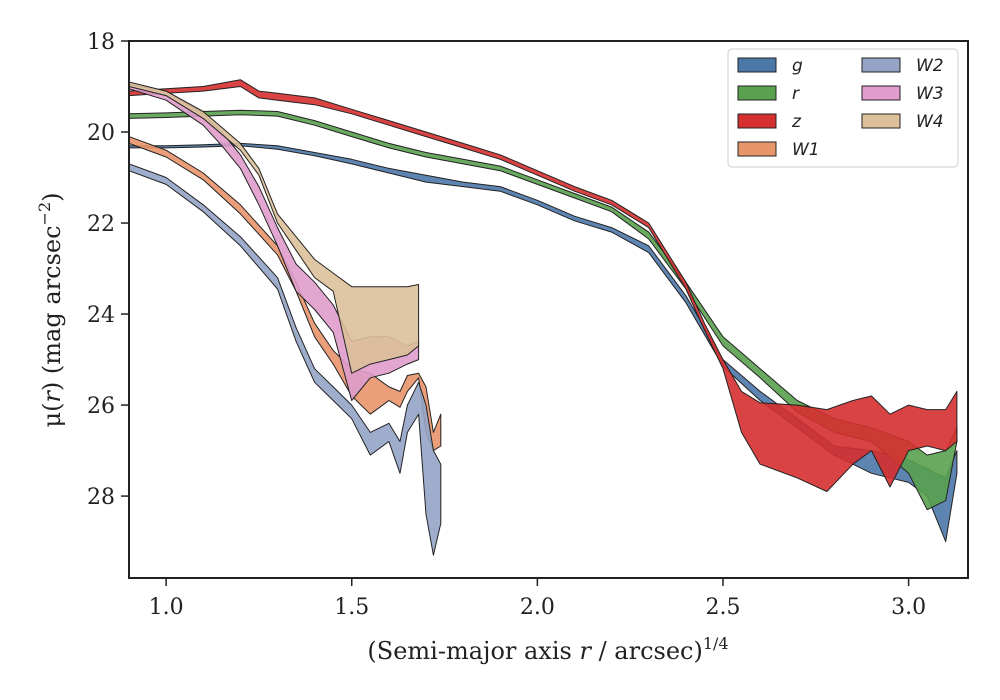 Image resolution: width=1000 pixels, height=700 pixels. What do you see at coordinates (101, 42) in the screenshot?
I see `y-tick-label: 18` at bounding box center [101, 42].